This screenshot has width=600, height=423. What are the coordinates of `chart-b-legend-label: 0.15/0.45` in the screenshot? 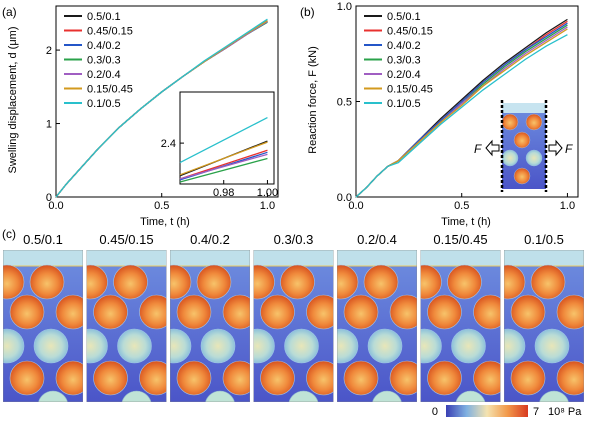 It's located at (410, 90).